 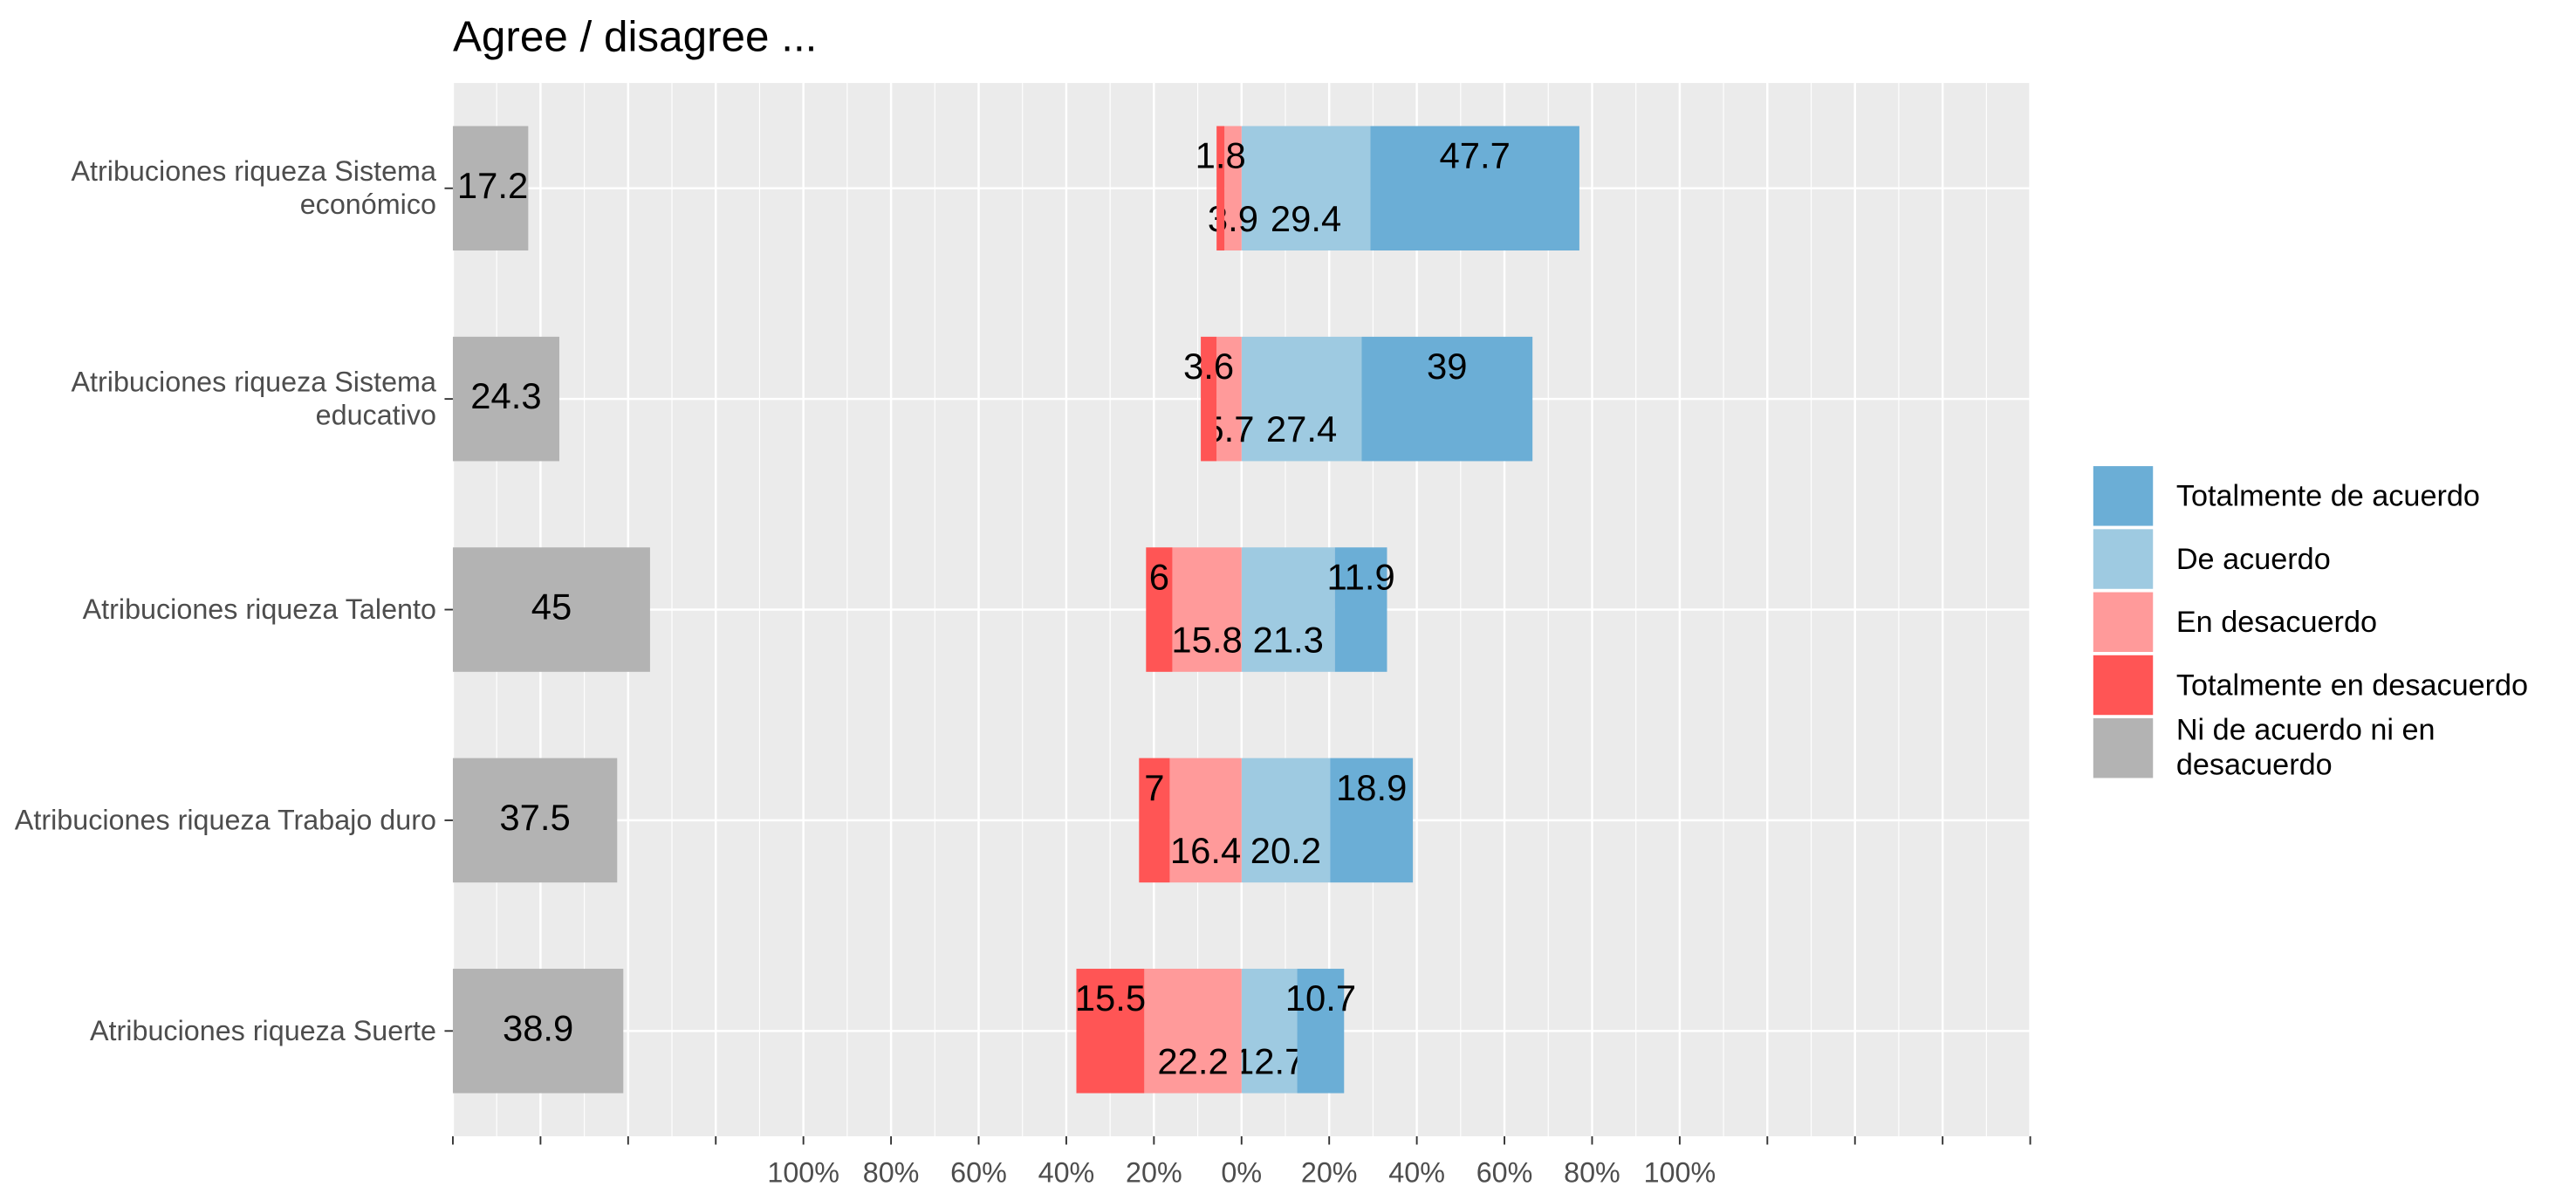 What do you see at coordinates (1206, 640) in the screenshot?
I see `data-label: 15.8` at bounding box center [1206, 640].